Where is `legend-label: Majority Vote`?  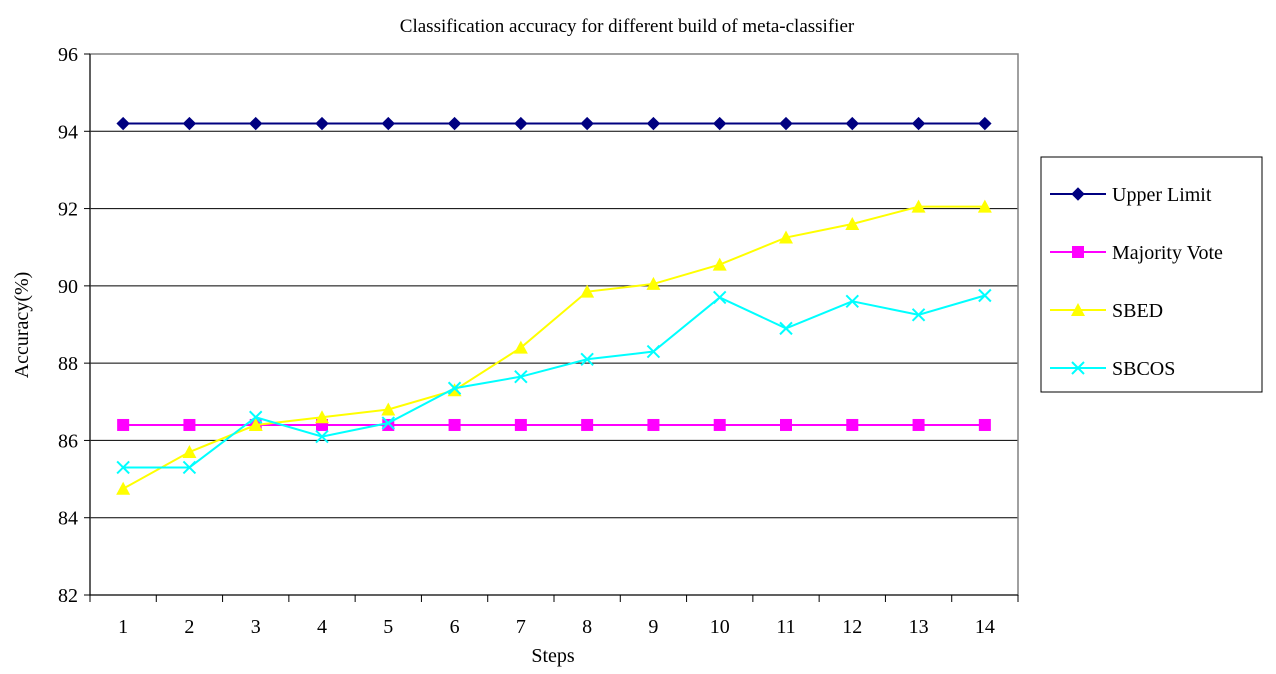
legend-label: Majority Vote is located at coordinates (1167, 253).